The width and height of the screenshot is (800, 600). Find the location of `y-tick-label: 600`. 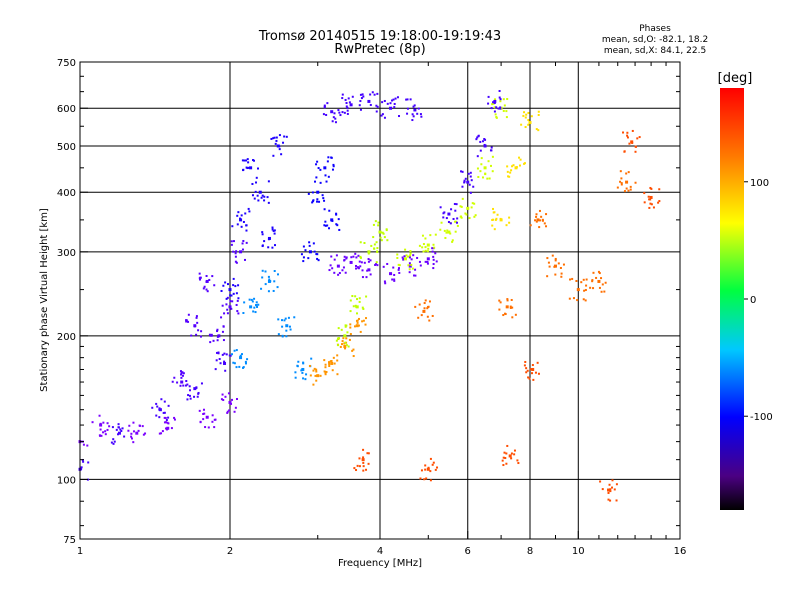

y-tick-label: 600 is located at coordinates (66, 109).